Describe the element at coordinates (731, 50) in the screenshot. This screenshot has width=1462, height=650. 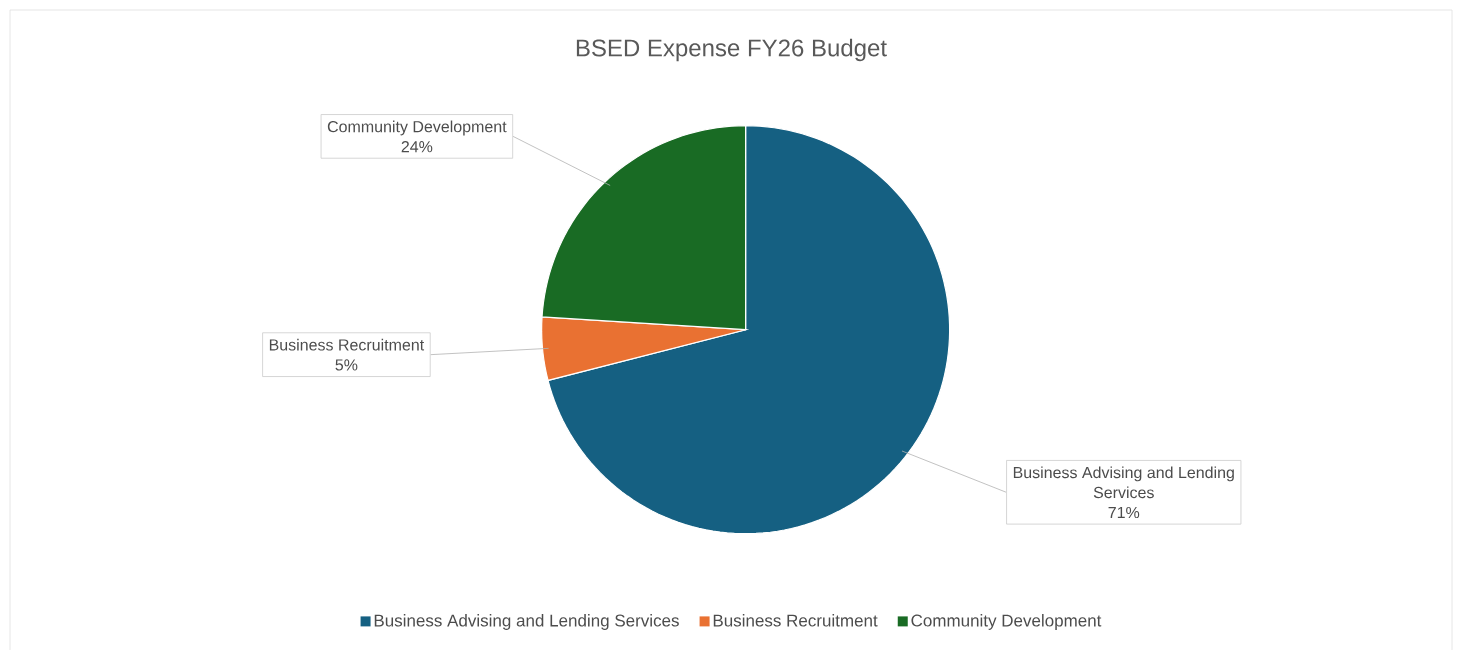
I see `chart-title: BSED Expense FY26 Budget` at that location.